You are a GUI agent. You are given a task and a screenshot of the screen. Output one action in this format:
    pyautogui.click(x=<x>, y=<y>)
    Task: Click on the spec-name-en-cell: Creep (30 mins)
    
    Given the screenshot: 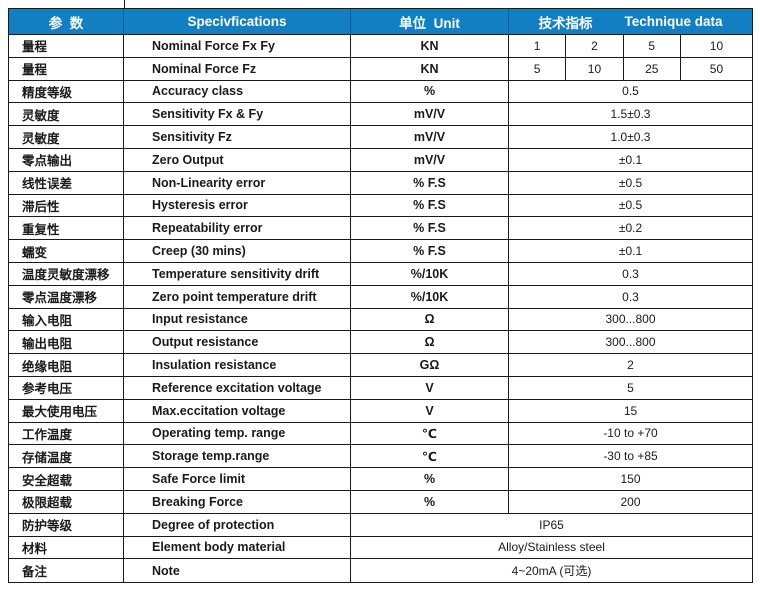 What is the action you would take?
    pyautogui.click(x=237, y=251)
    